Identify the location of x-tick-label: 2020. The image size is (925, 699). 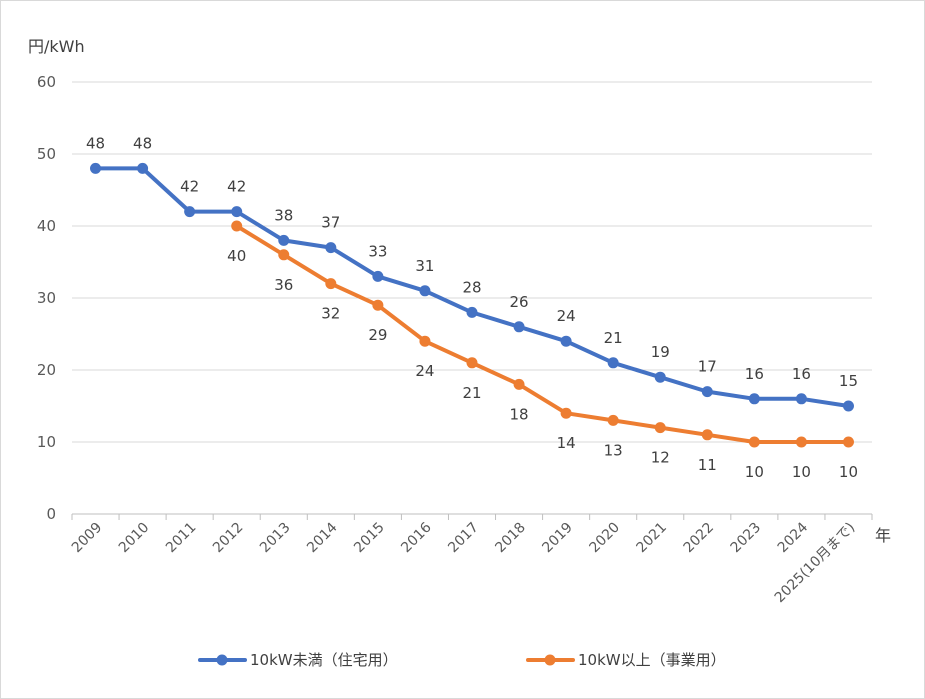
(604, 538).